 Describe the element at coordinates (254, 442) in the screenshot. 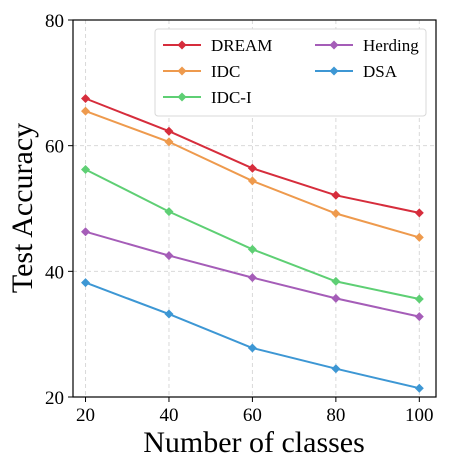

I see `x-axis-title: Number of classes` at that location.